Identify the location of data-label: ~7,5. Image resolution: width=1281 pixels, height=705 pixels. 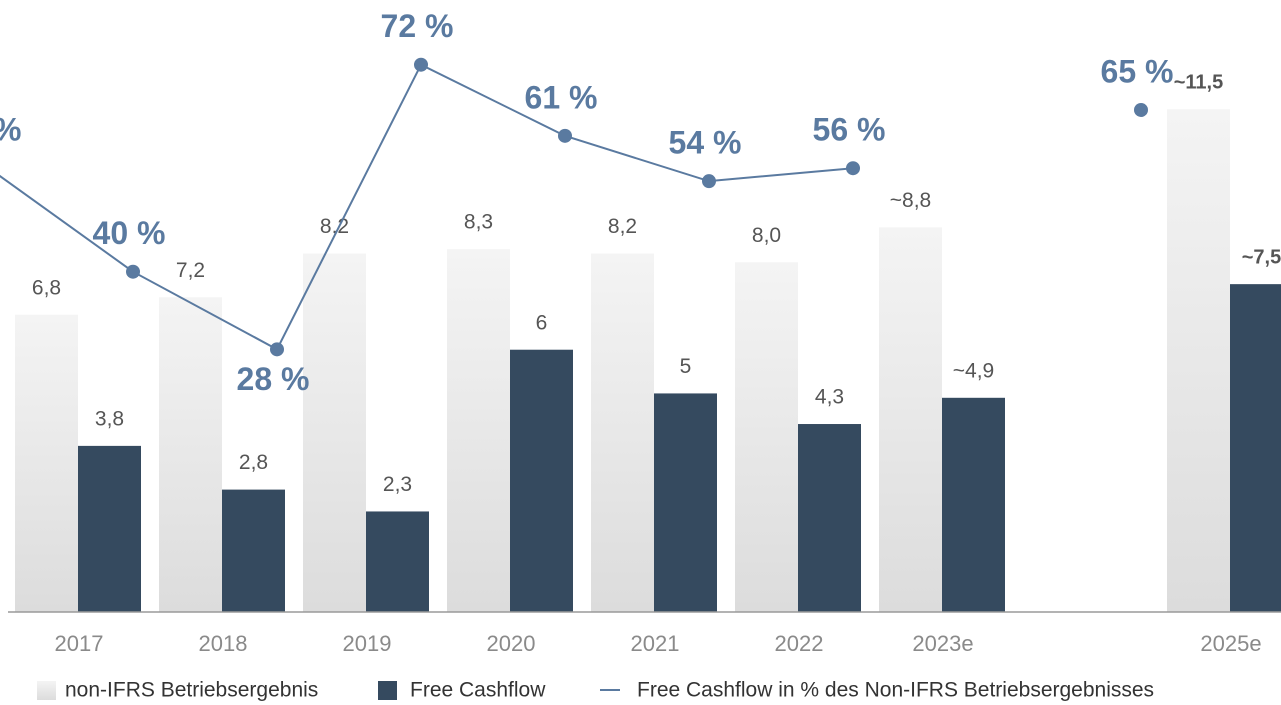
(1261, 257).